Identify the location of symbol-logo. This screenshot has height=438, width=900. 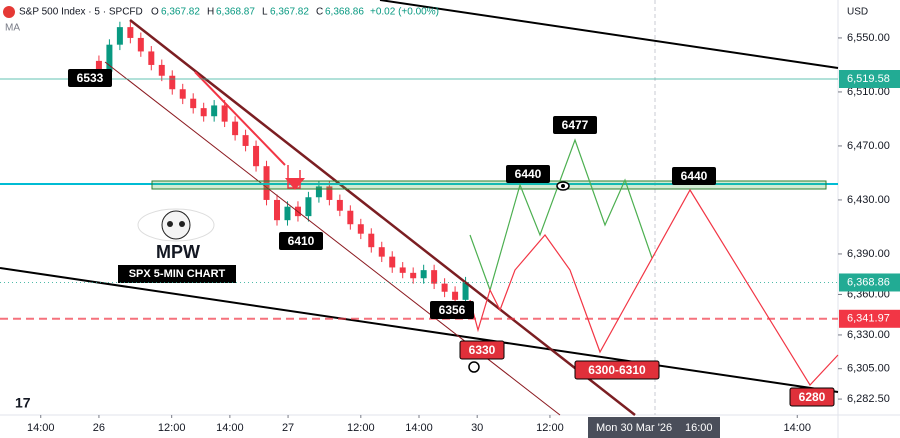
(9, 12).